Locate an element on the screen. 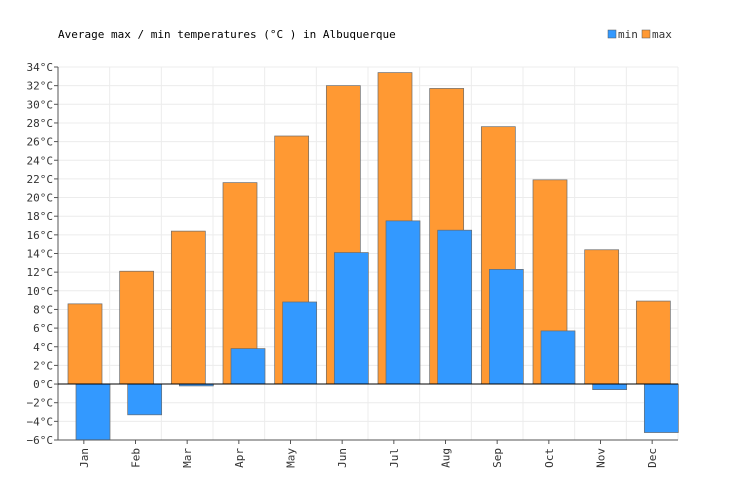 The image size is (736, 500). y-tick-label: −4°C is located at coordinates (40, 421).